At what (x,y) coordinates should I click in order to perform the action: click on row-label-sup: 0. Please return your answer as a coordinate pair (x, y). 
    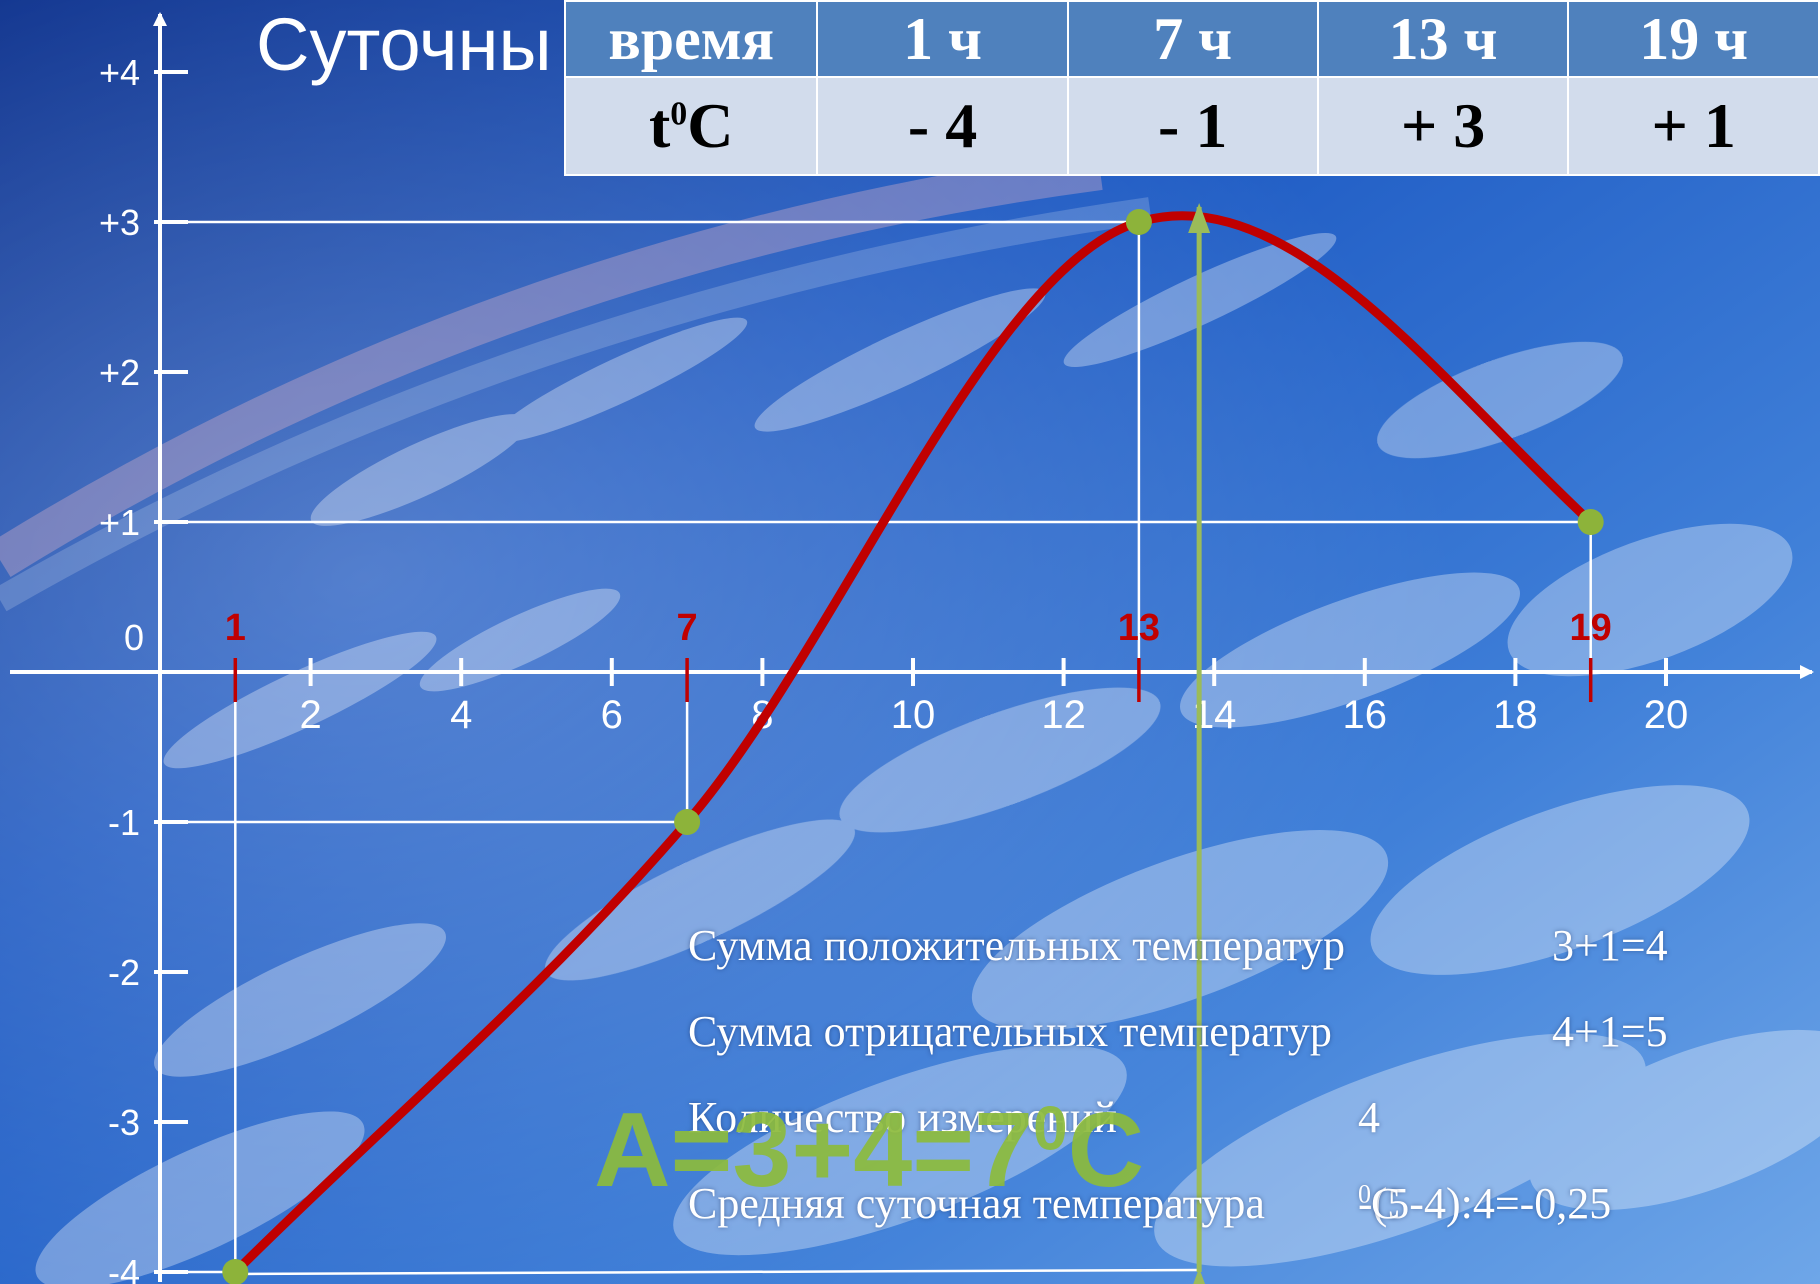
    Looking at the image, I should click on (679, 114).